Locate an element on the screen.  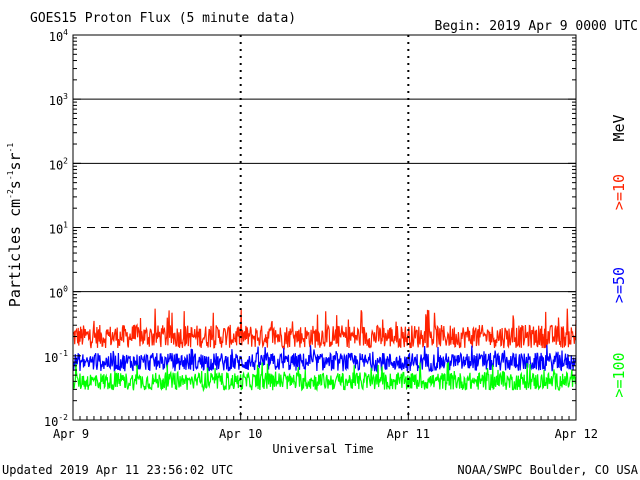
legend-entry: >=100 is located at coordinates (619, 374).